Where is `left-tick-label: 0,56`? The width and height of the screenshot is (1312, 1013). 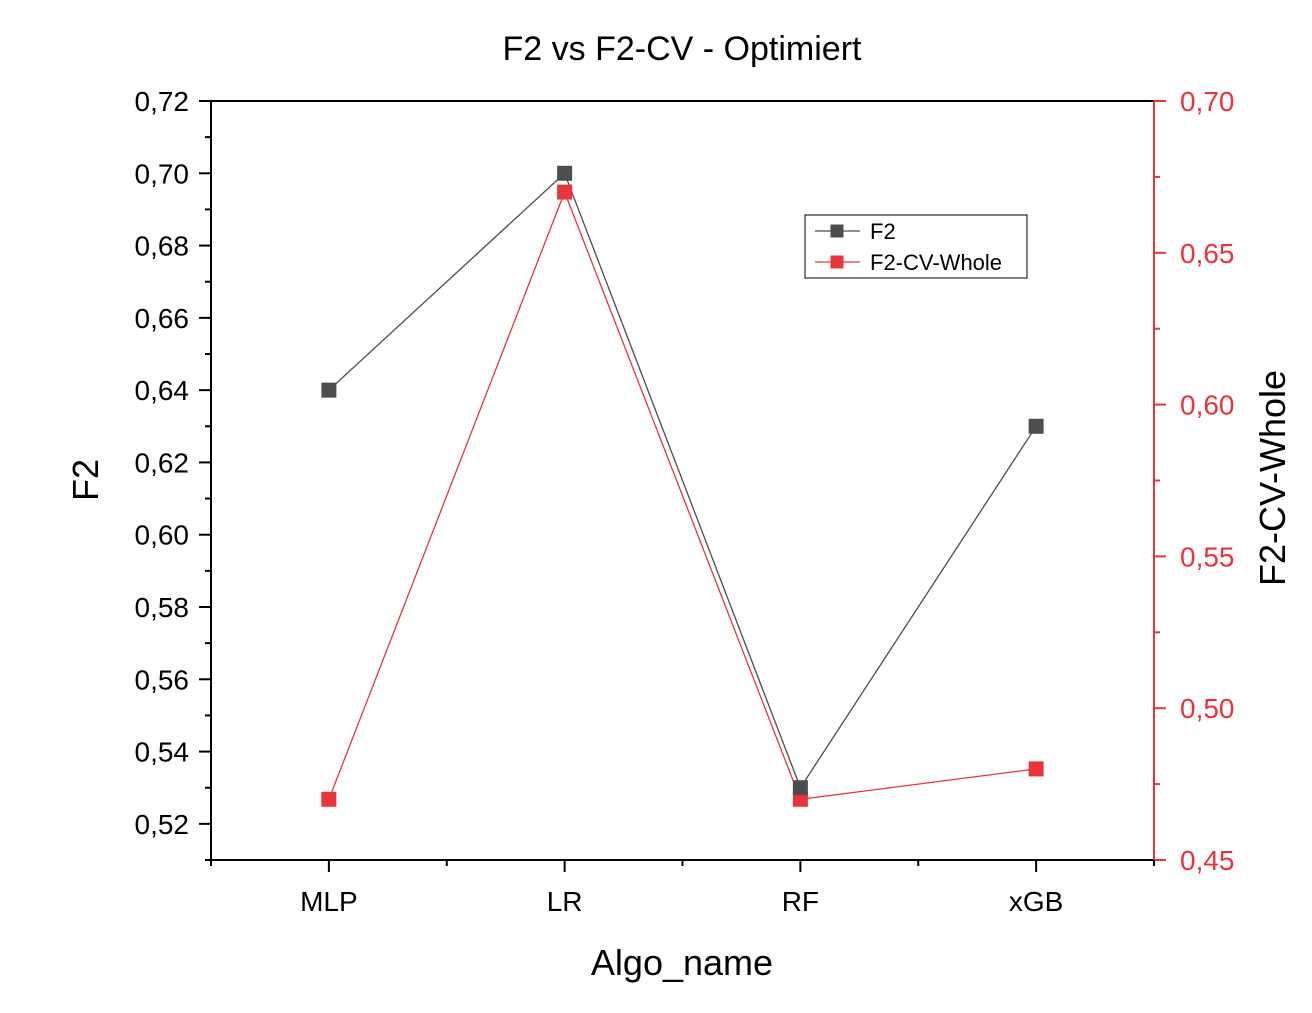
left-tick-label: 0,56 is located at coordinates (162, 679).